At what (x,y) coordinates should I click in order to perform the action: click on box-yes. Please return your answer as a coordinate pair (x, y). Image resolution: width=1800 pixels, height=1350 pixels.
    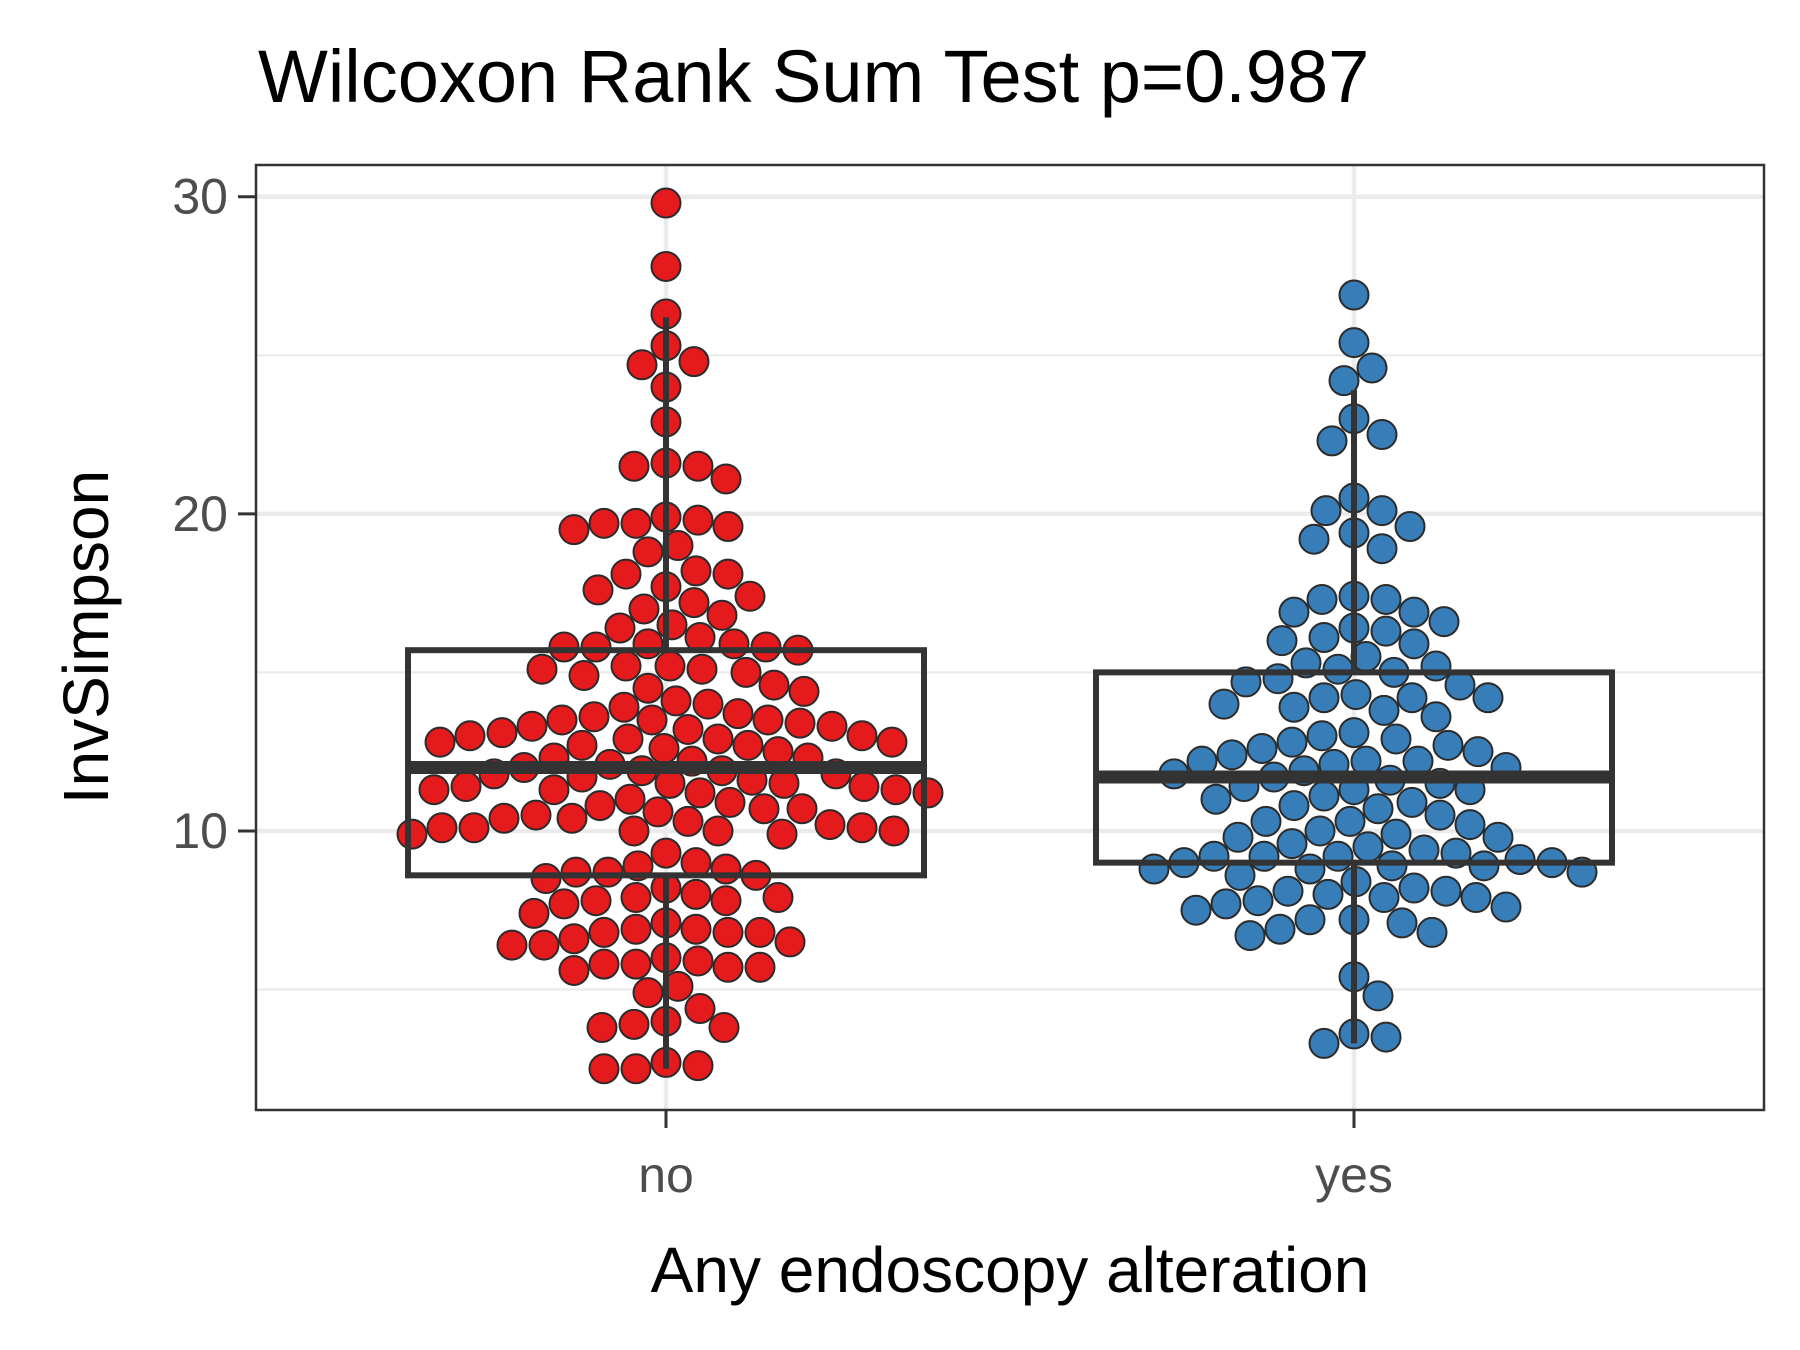
    Looking at the image, I should click on (1354, 717).